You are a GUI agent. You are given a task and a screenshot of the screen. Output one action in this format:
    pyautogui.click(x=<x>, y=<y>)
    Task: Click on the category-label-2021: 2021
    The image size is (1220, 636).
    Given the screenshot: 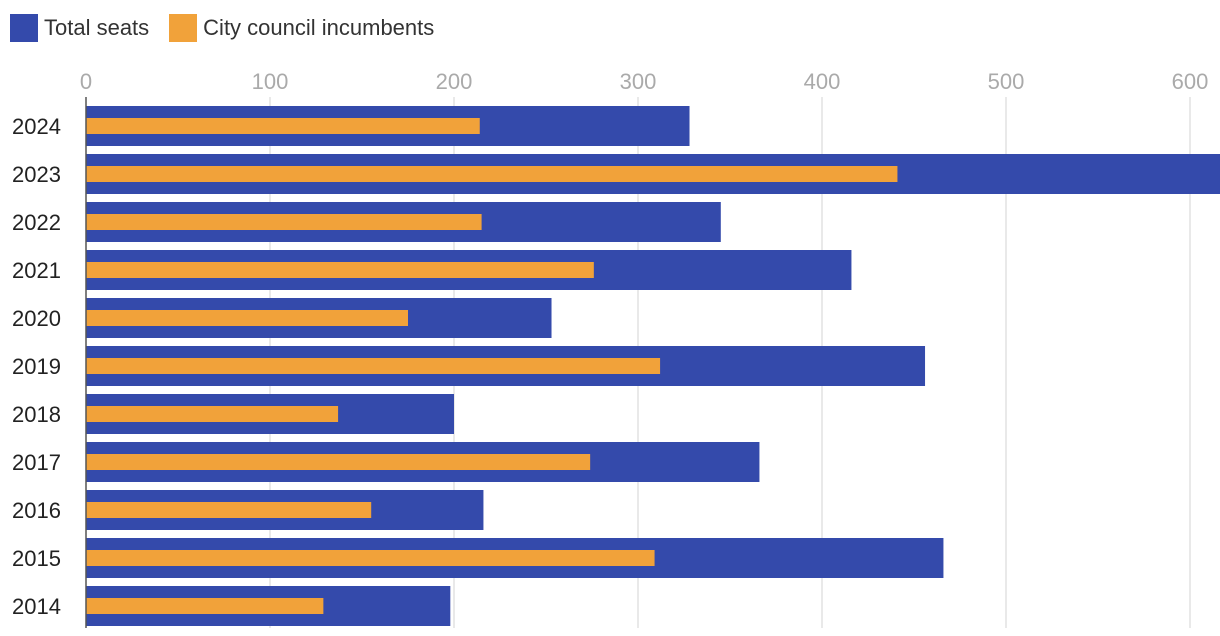 What is the action you would take?
    pyautogui.click(x=36, y=270)
    